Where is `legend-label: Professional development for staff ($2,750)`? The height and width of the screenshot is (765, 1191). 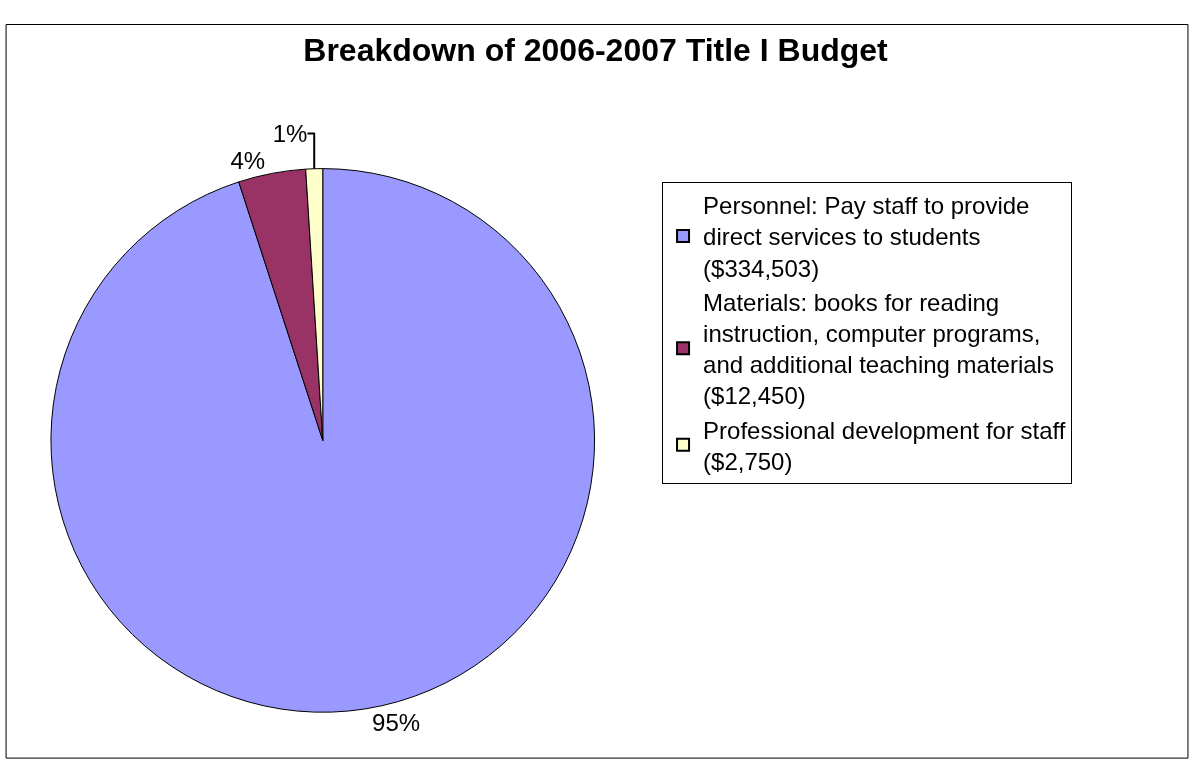 legend-label: Professional development for staff ($2,750) is located at coordinates (884, 445).